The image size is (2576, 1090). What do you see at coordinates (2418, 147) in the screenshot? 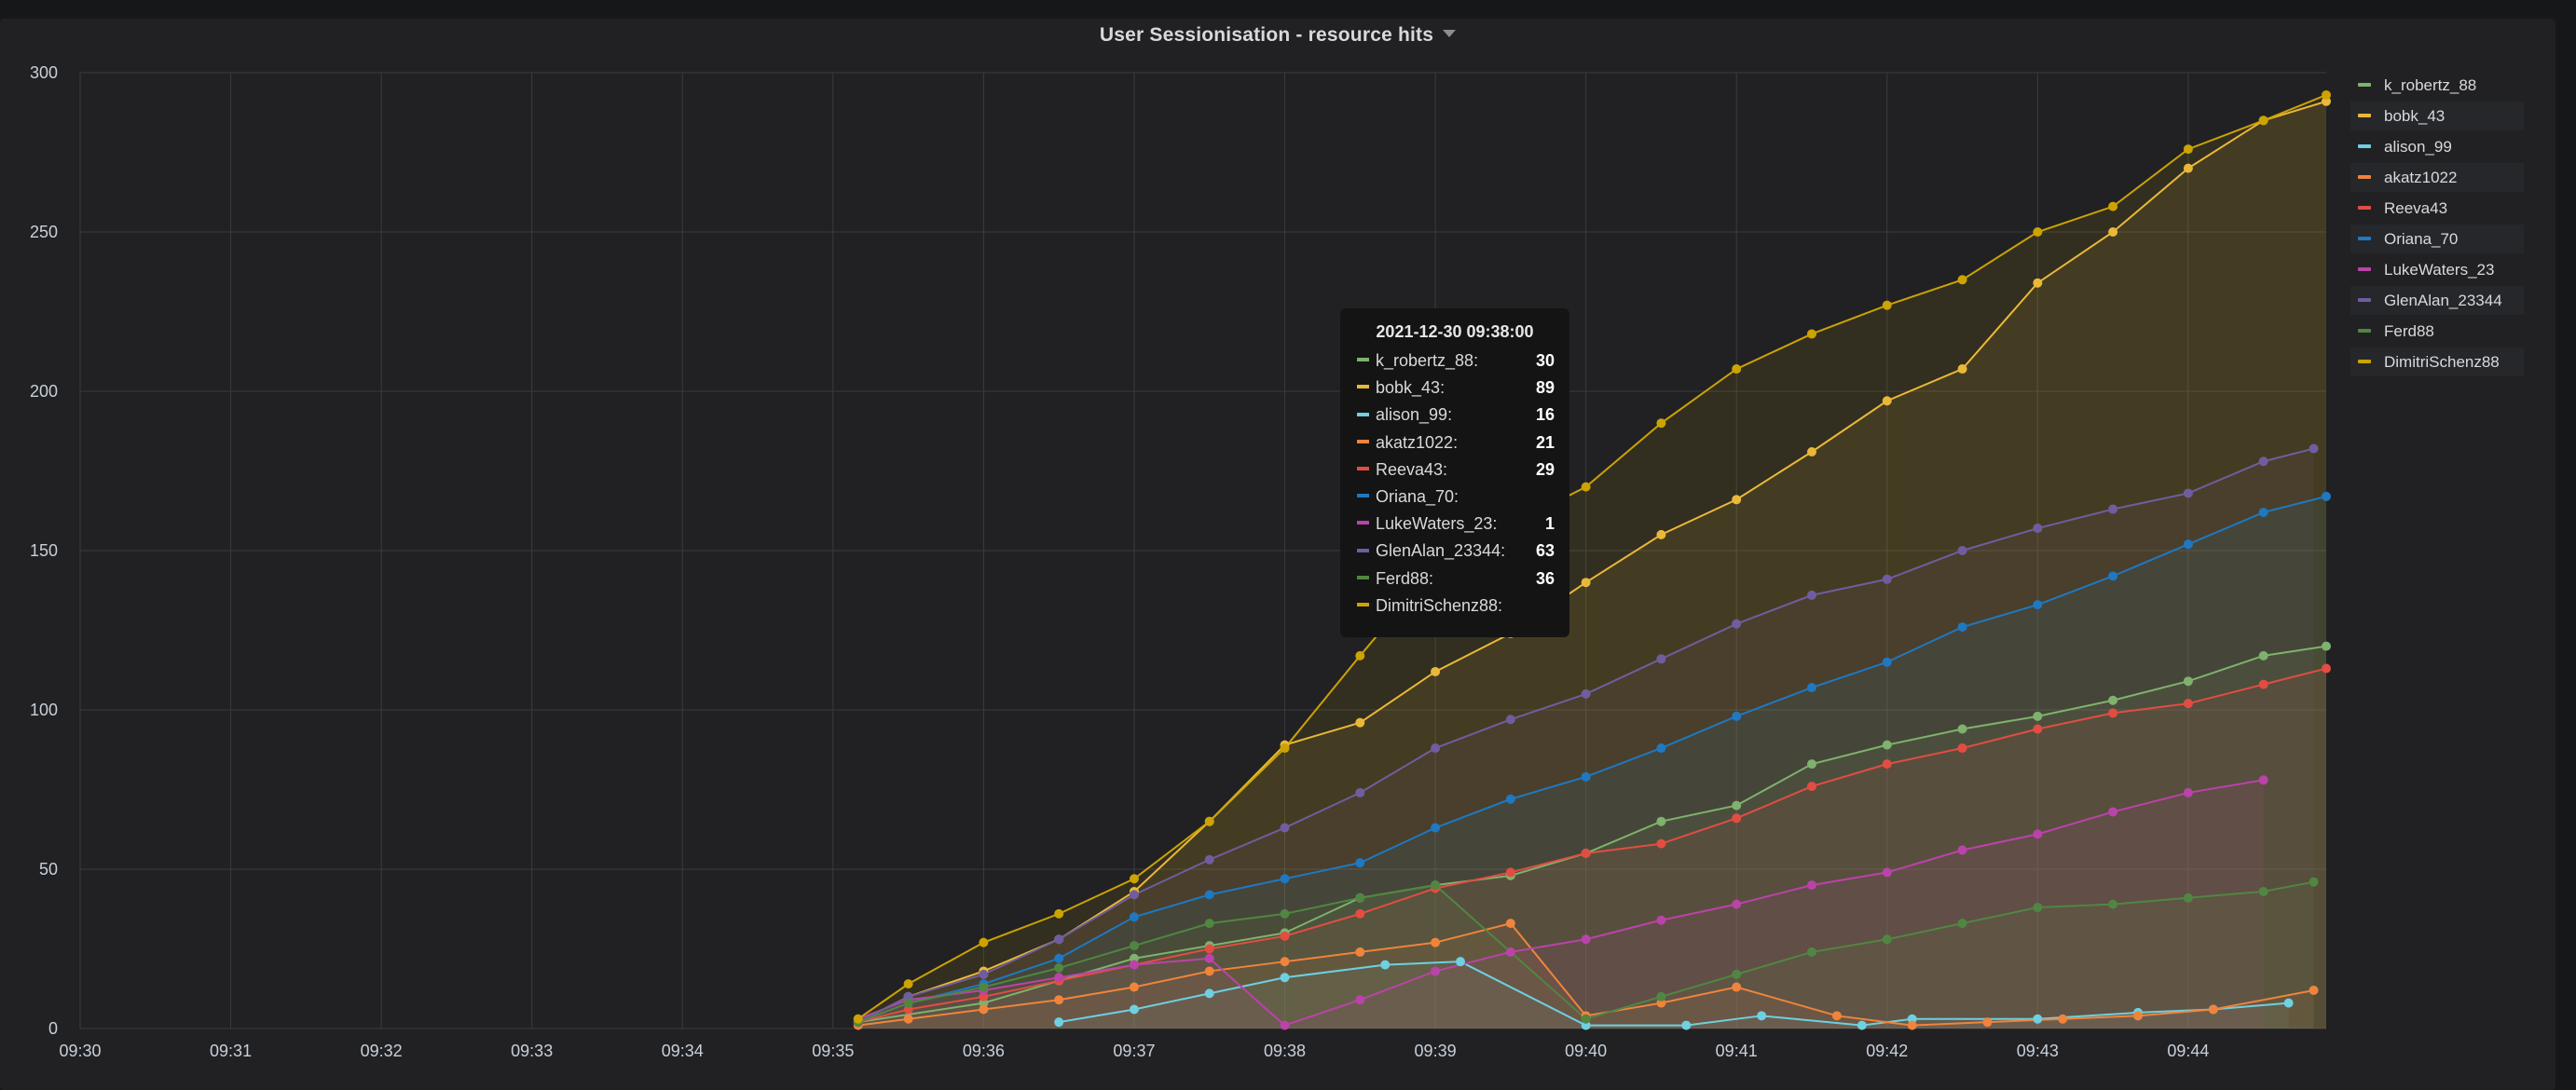
I see `legend-label: alison_99` at bounding box center [2418, 147].